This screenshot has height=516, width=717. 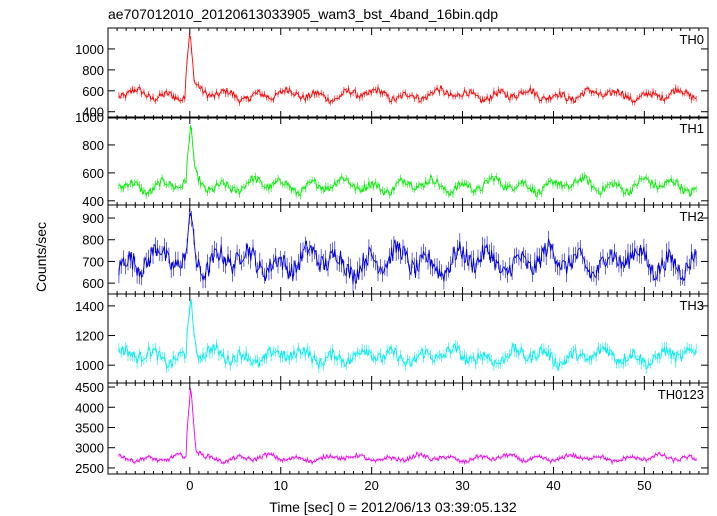 I want to click on series-label: TH3, so click(x=691, y=305).